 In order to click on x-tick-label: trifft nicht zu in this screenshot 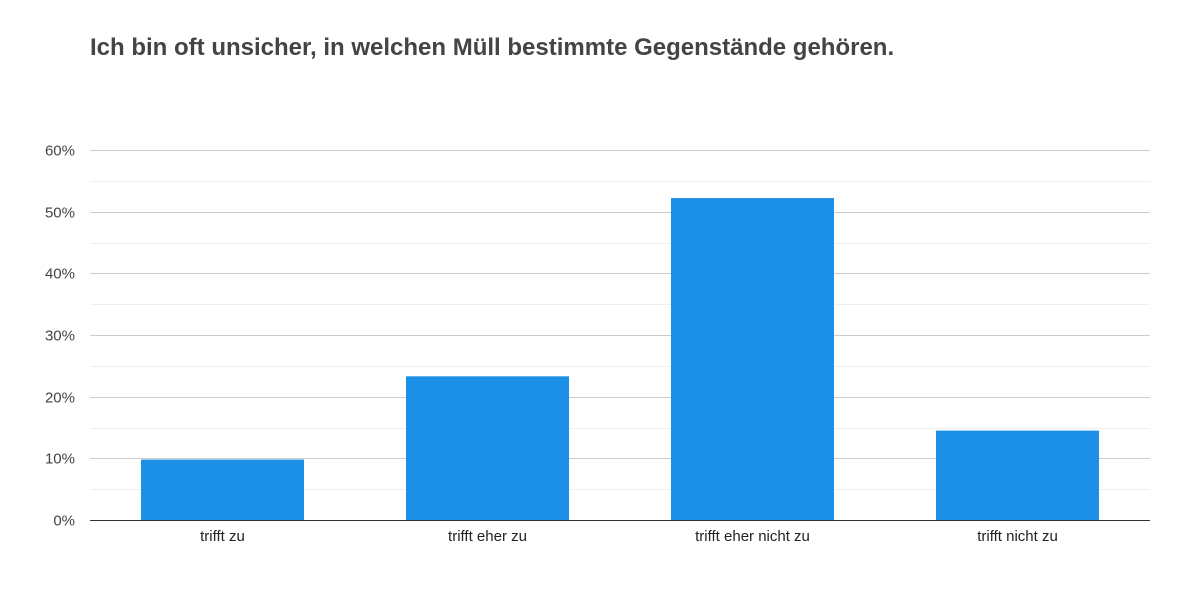, I will do `click(1017, 536)`.